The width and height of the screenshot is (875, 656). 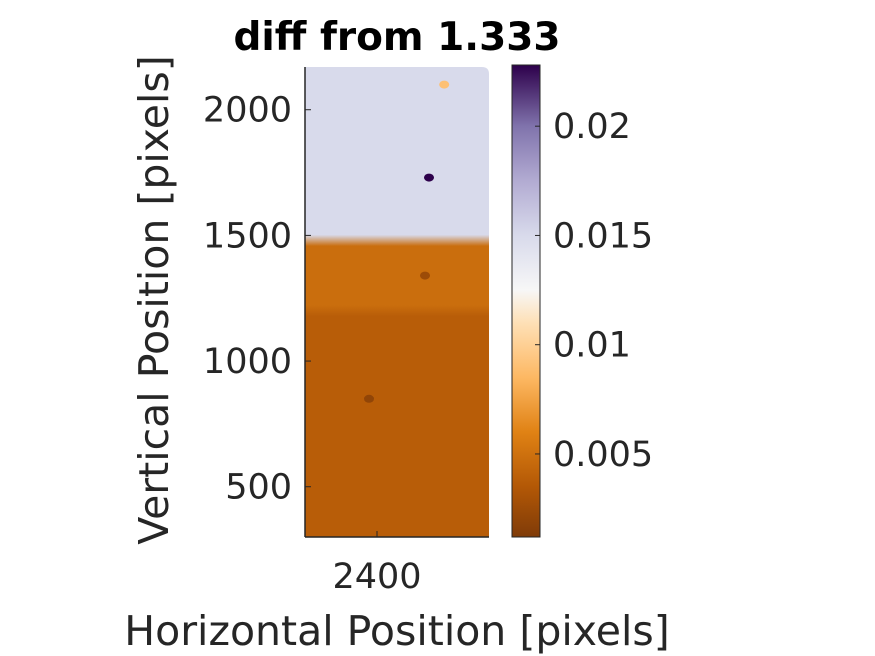 What do you see at coordinates (592, 127) in the screenshot?
I see `colorbar-tick-label: 0.02` at bounding box center [592, 127].